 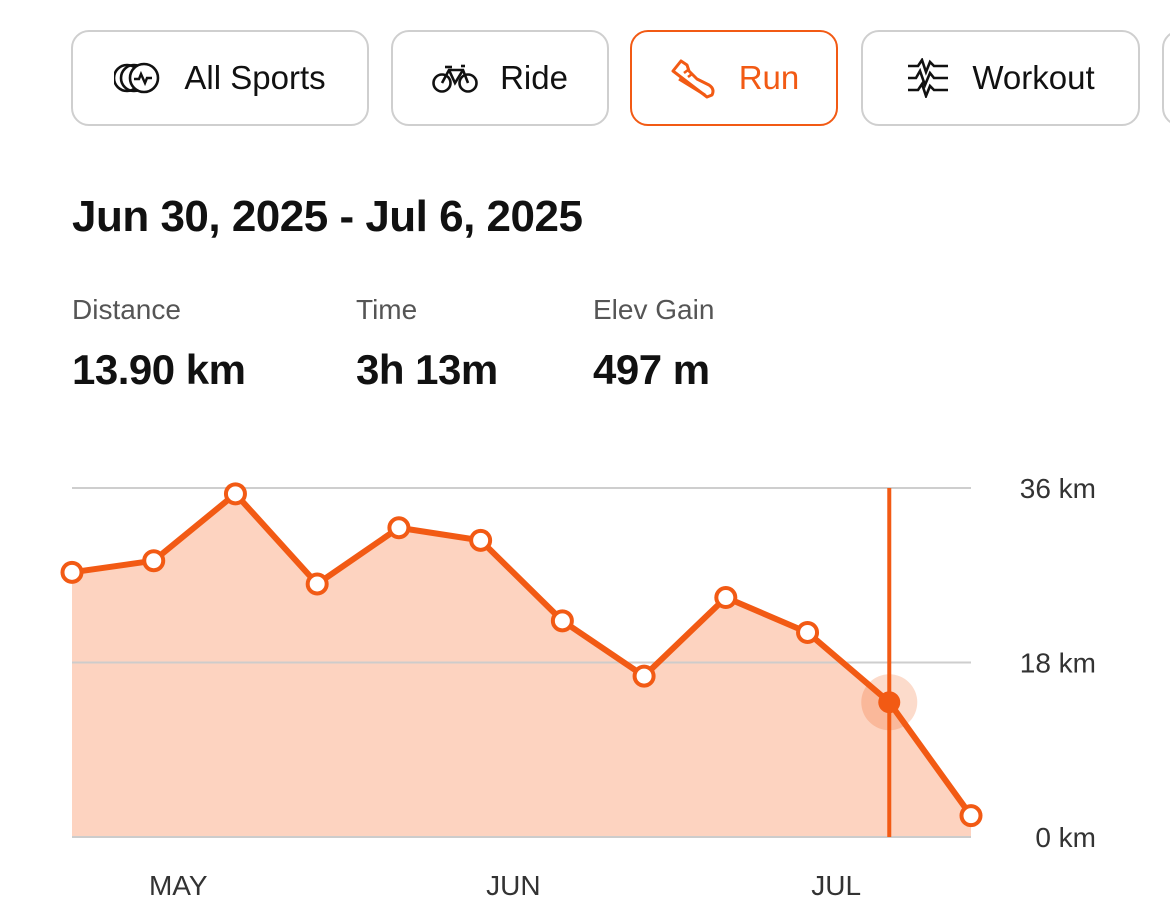 I want to click on workout-icon, so click(x=928, y=78).